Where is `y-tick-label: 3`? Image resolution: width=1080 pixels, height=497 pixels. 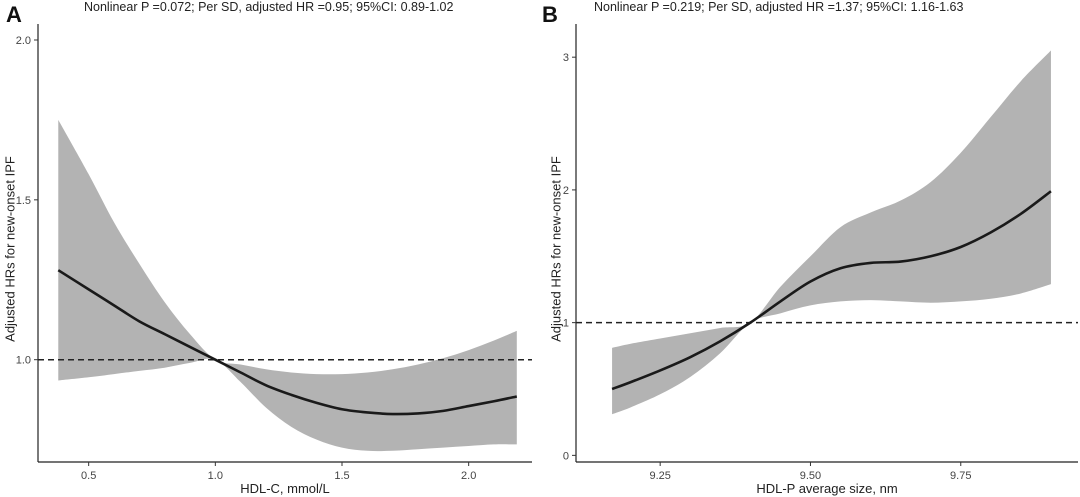 y-tick-label: 3 is located at coordinates (566, 58).